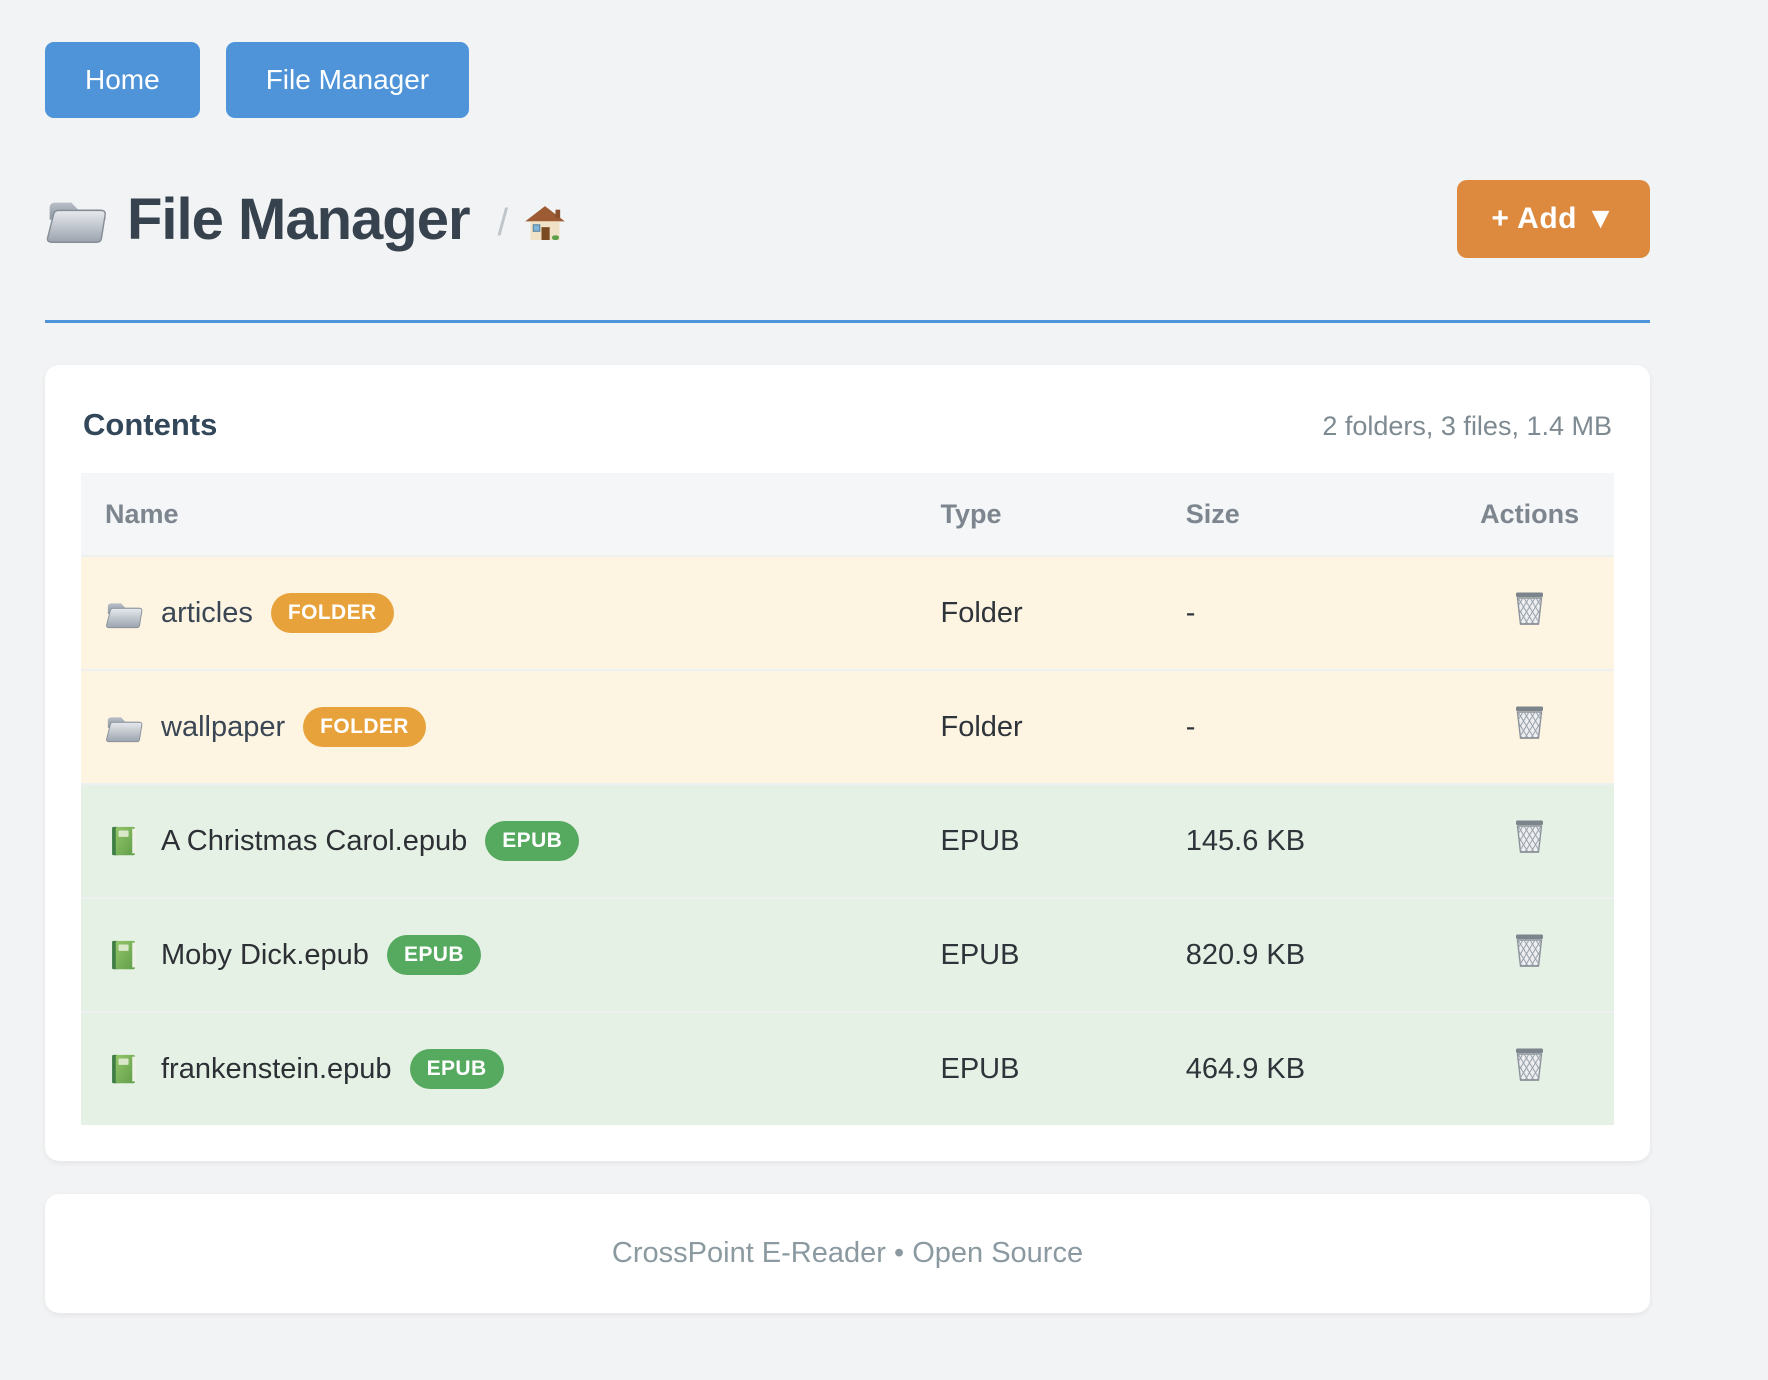 Image resolution: width=1768 pixels, height=1380 pixels. I want to click on table-row: frankenstein.epub EPUB EPUB 464.9 KB, so click(847, 1068).